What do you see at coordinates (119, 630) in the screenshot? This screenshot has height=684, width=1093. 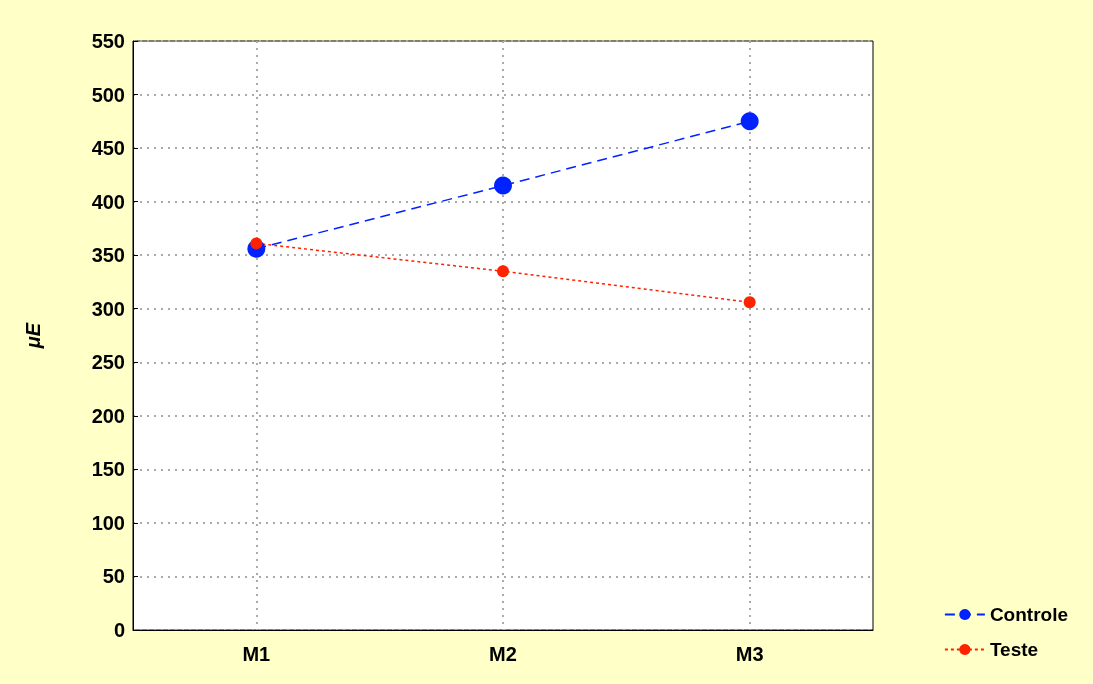 I see `y-tick-label: 0` at bounding box center [119, 630].